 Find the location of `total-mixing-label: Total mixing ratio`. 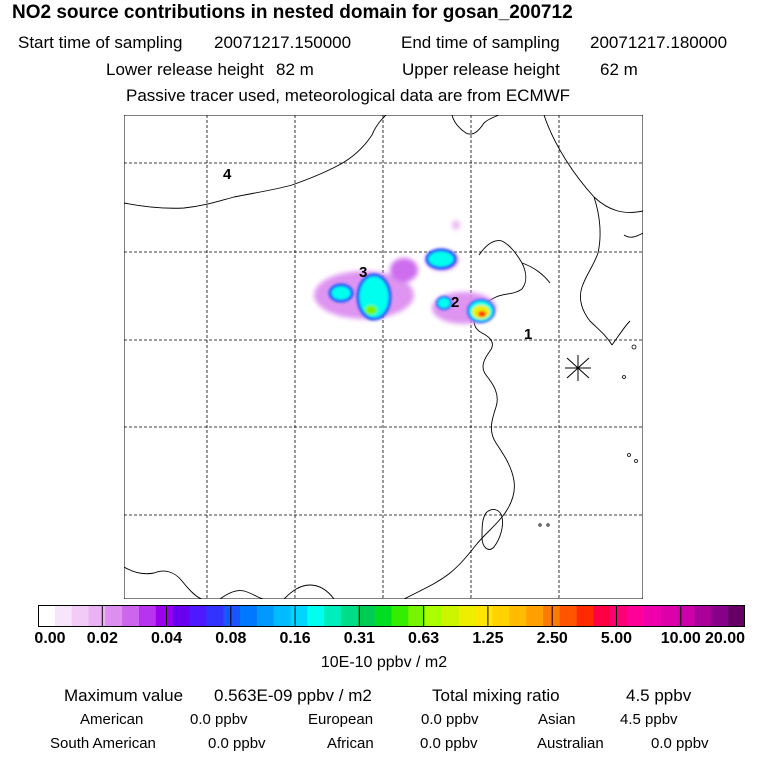

total-mixing-label: Total mixing ratio is located at coordinates (496, 695).